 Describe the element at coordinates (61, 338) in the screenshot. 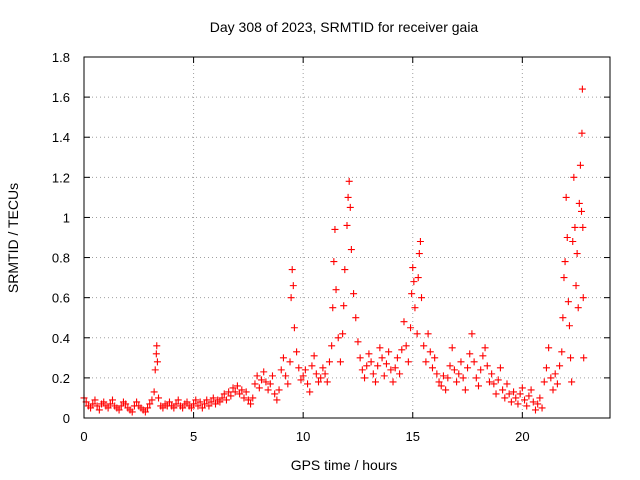

I see `y-tick-label: 0.4` at that location.